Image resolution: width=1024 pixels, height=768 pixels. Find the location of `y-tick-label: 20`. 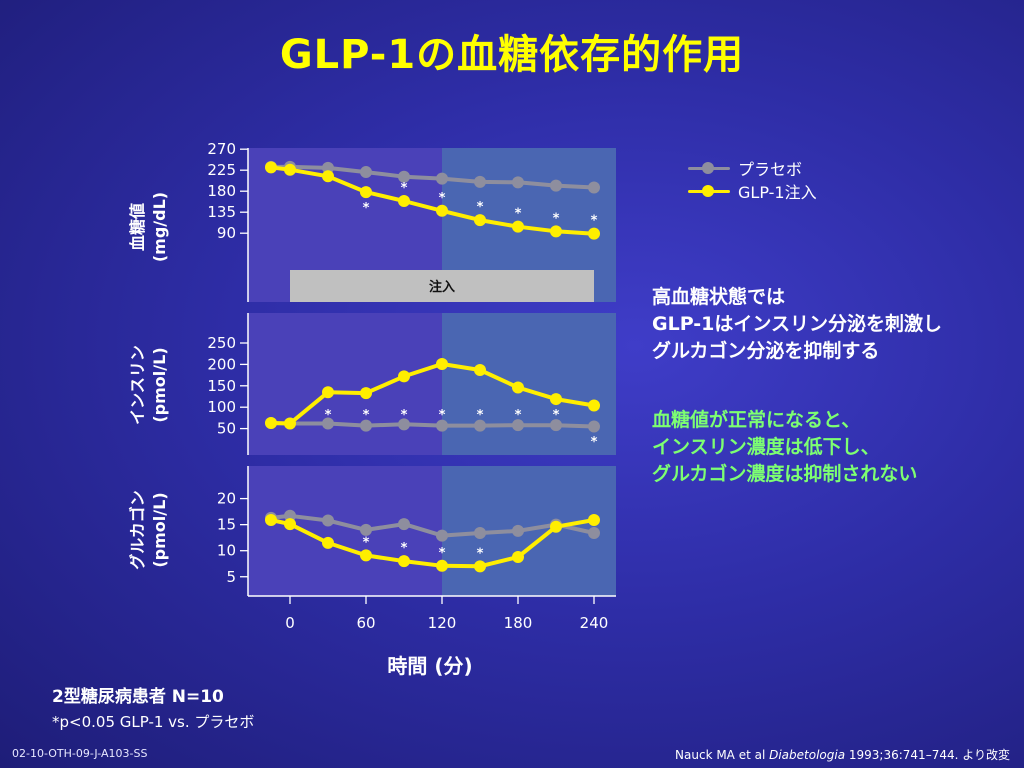

y-tick-label: 20 is located at coordinates (226, 499).